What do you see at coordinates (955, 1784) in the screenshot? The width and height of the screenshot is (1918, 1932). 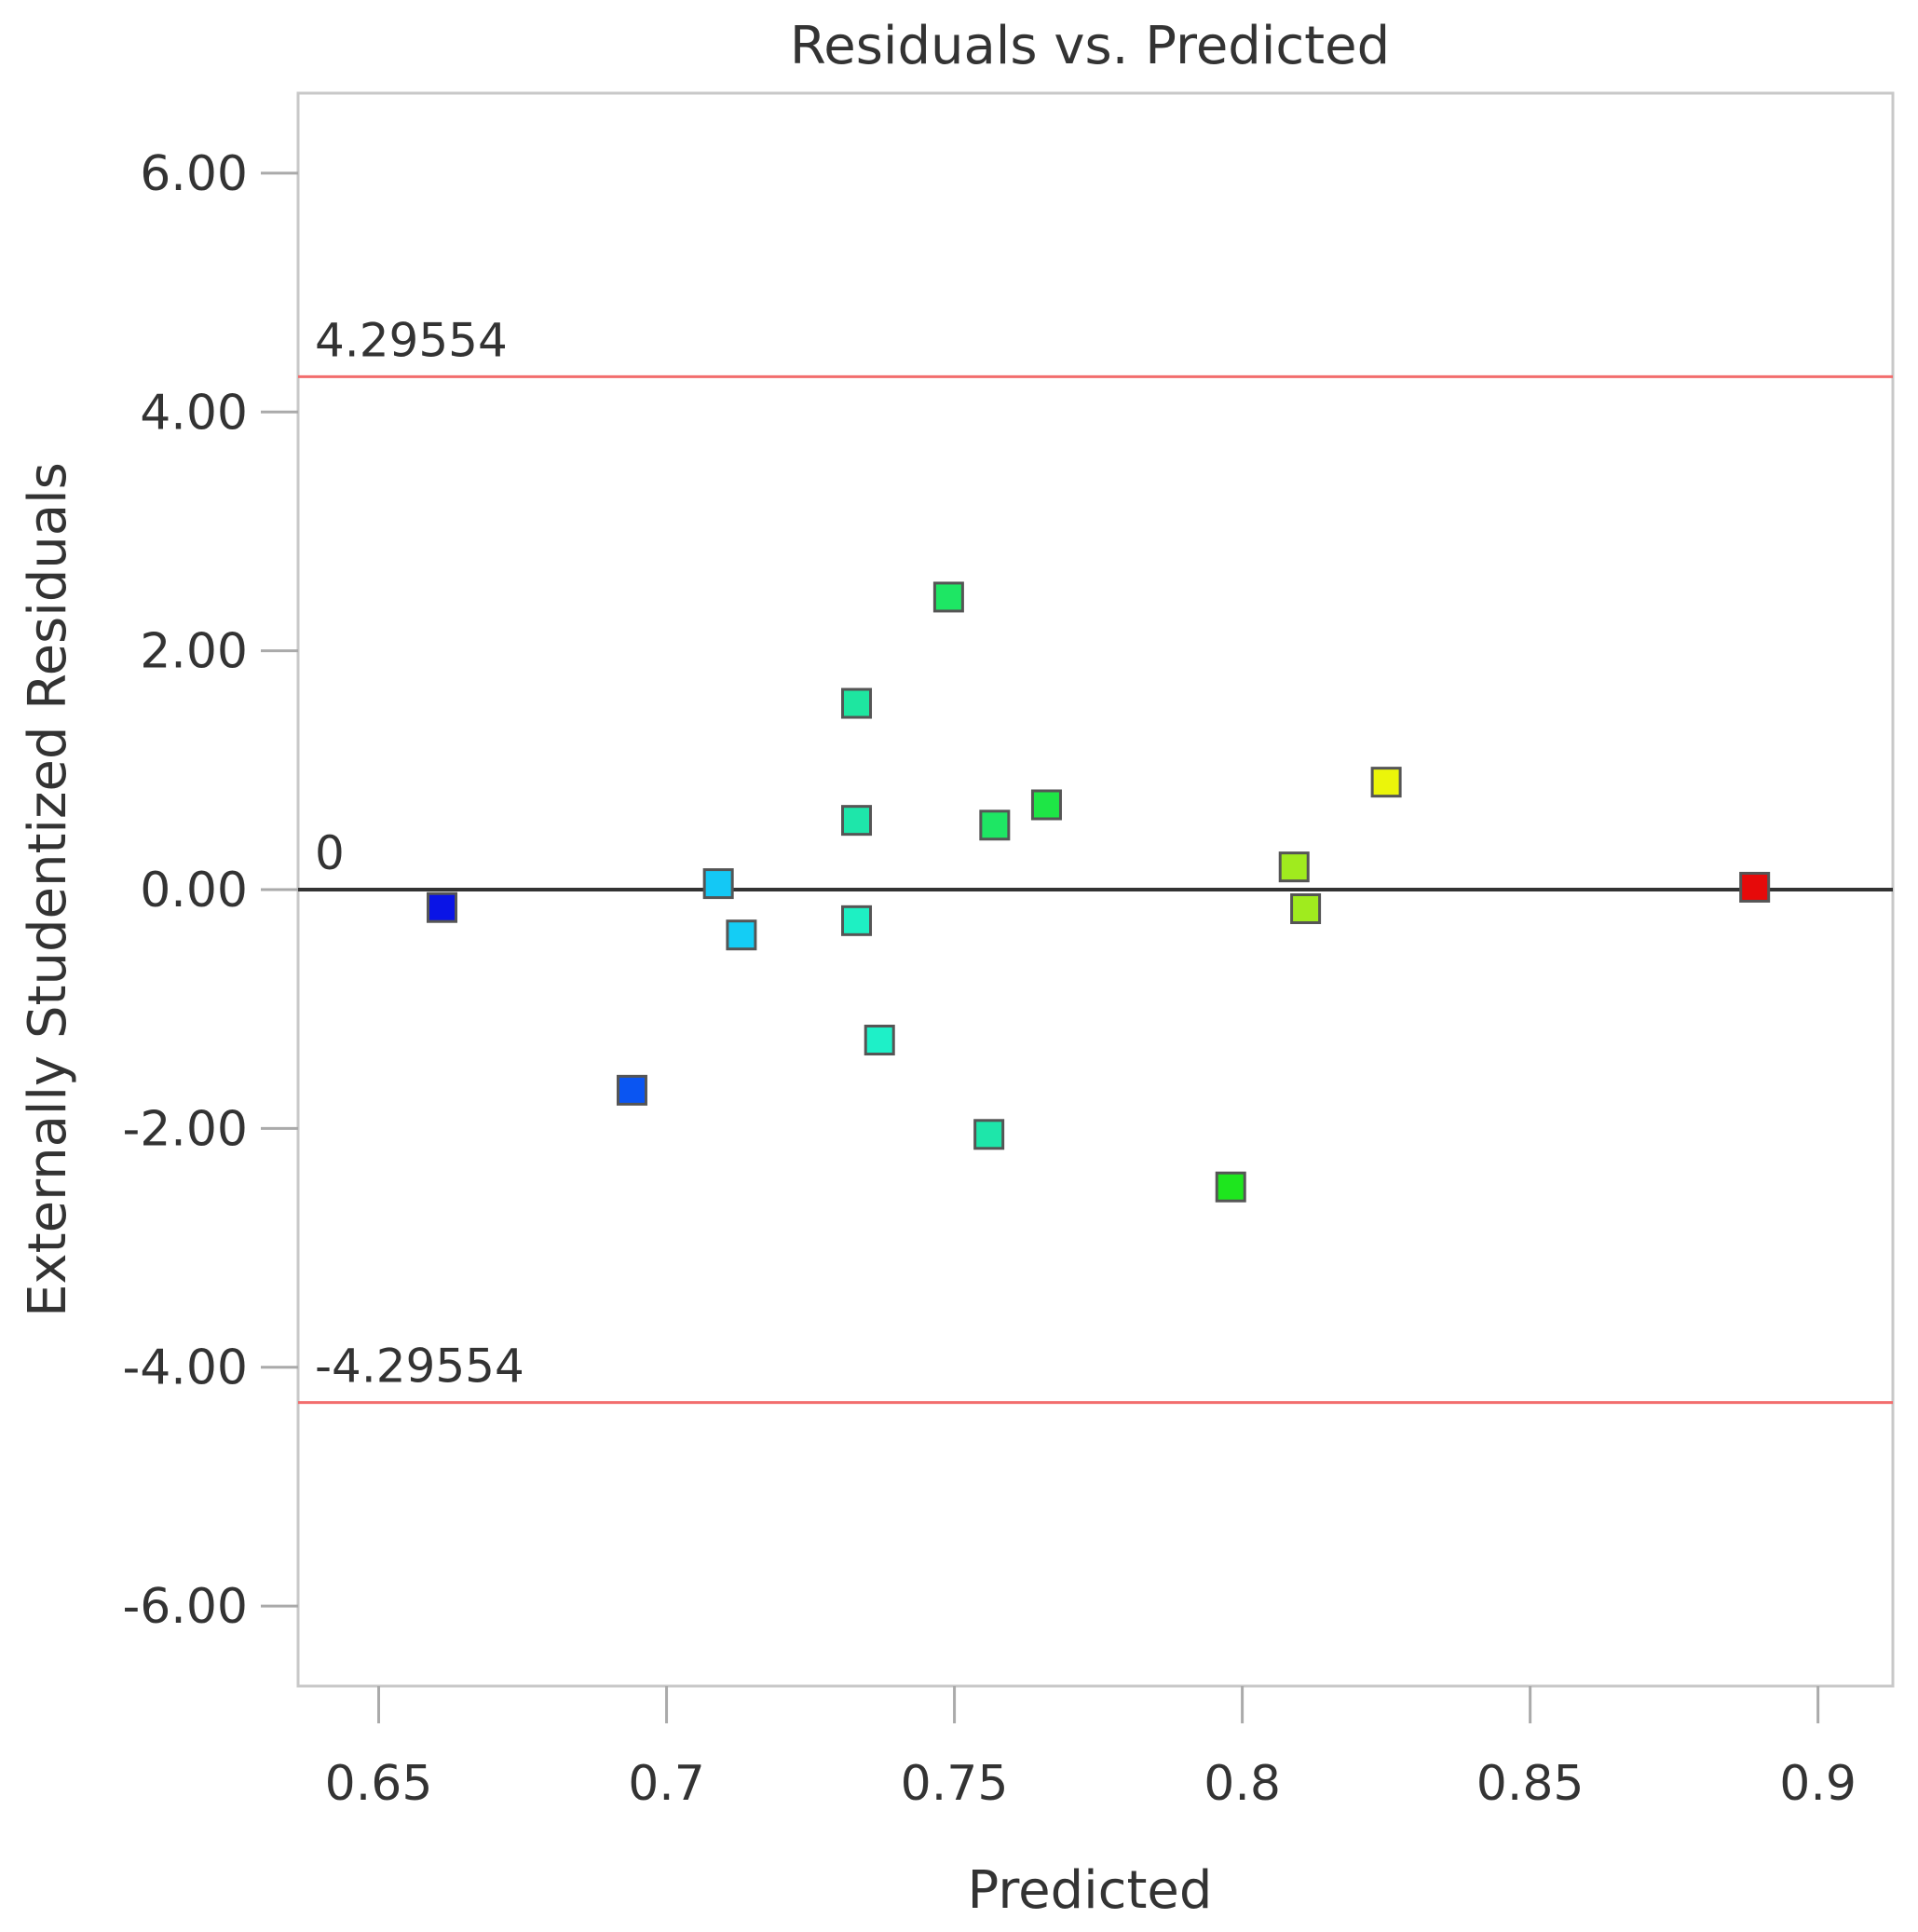 I see `x-tick-label: 0.75` at bounding box center [955, 1784].